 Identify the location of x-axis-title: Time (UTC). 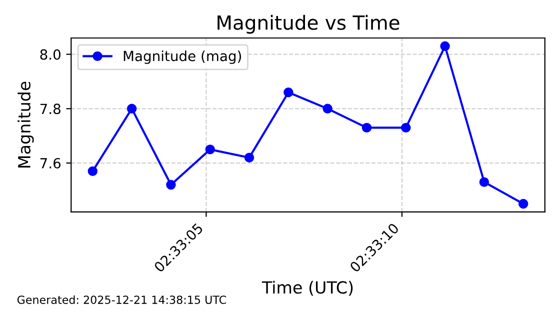
(307, 288).